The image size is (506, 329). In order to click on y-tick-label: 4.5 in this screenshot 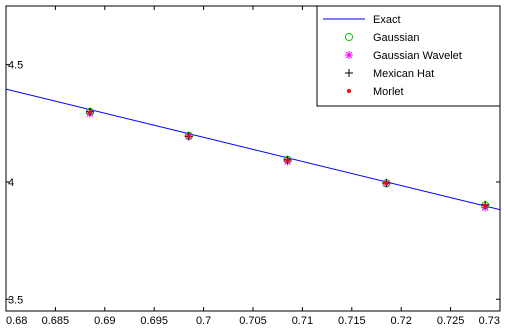, I will do `click(15, 66)`.